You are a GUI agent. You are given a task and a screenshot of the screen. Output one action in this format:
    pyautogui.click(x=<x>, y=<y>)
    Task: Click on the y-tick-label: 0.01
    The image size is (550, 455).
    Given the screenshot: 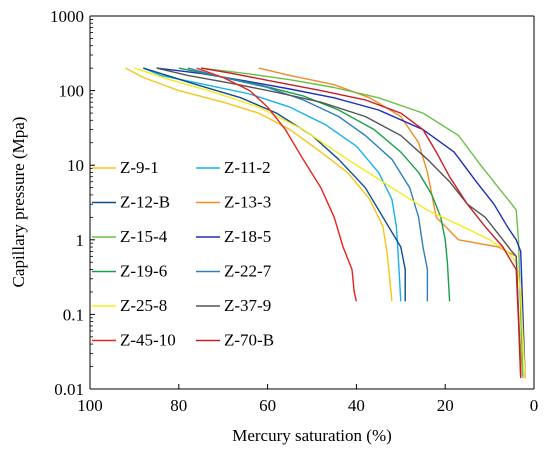 What is the action you would take?
    pyautogui.click(x=69, y=389)
    